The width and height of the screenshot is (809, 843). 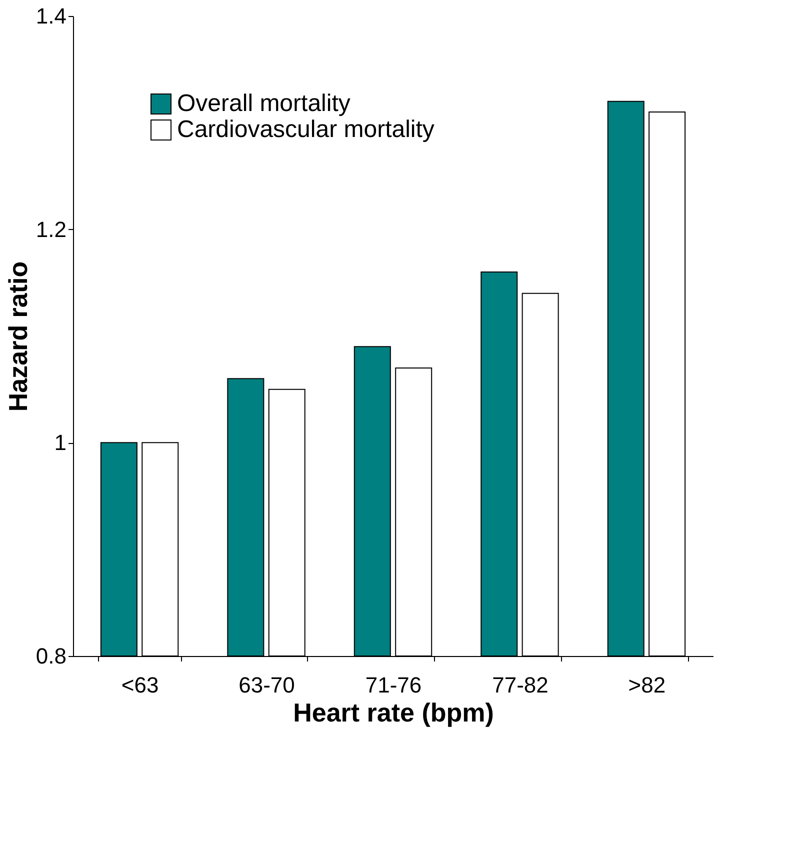 I want to click on y-tick-label: 1.4, so click(x=51, y=16).